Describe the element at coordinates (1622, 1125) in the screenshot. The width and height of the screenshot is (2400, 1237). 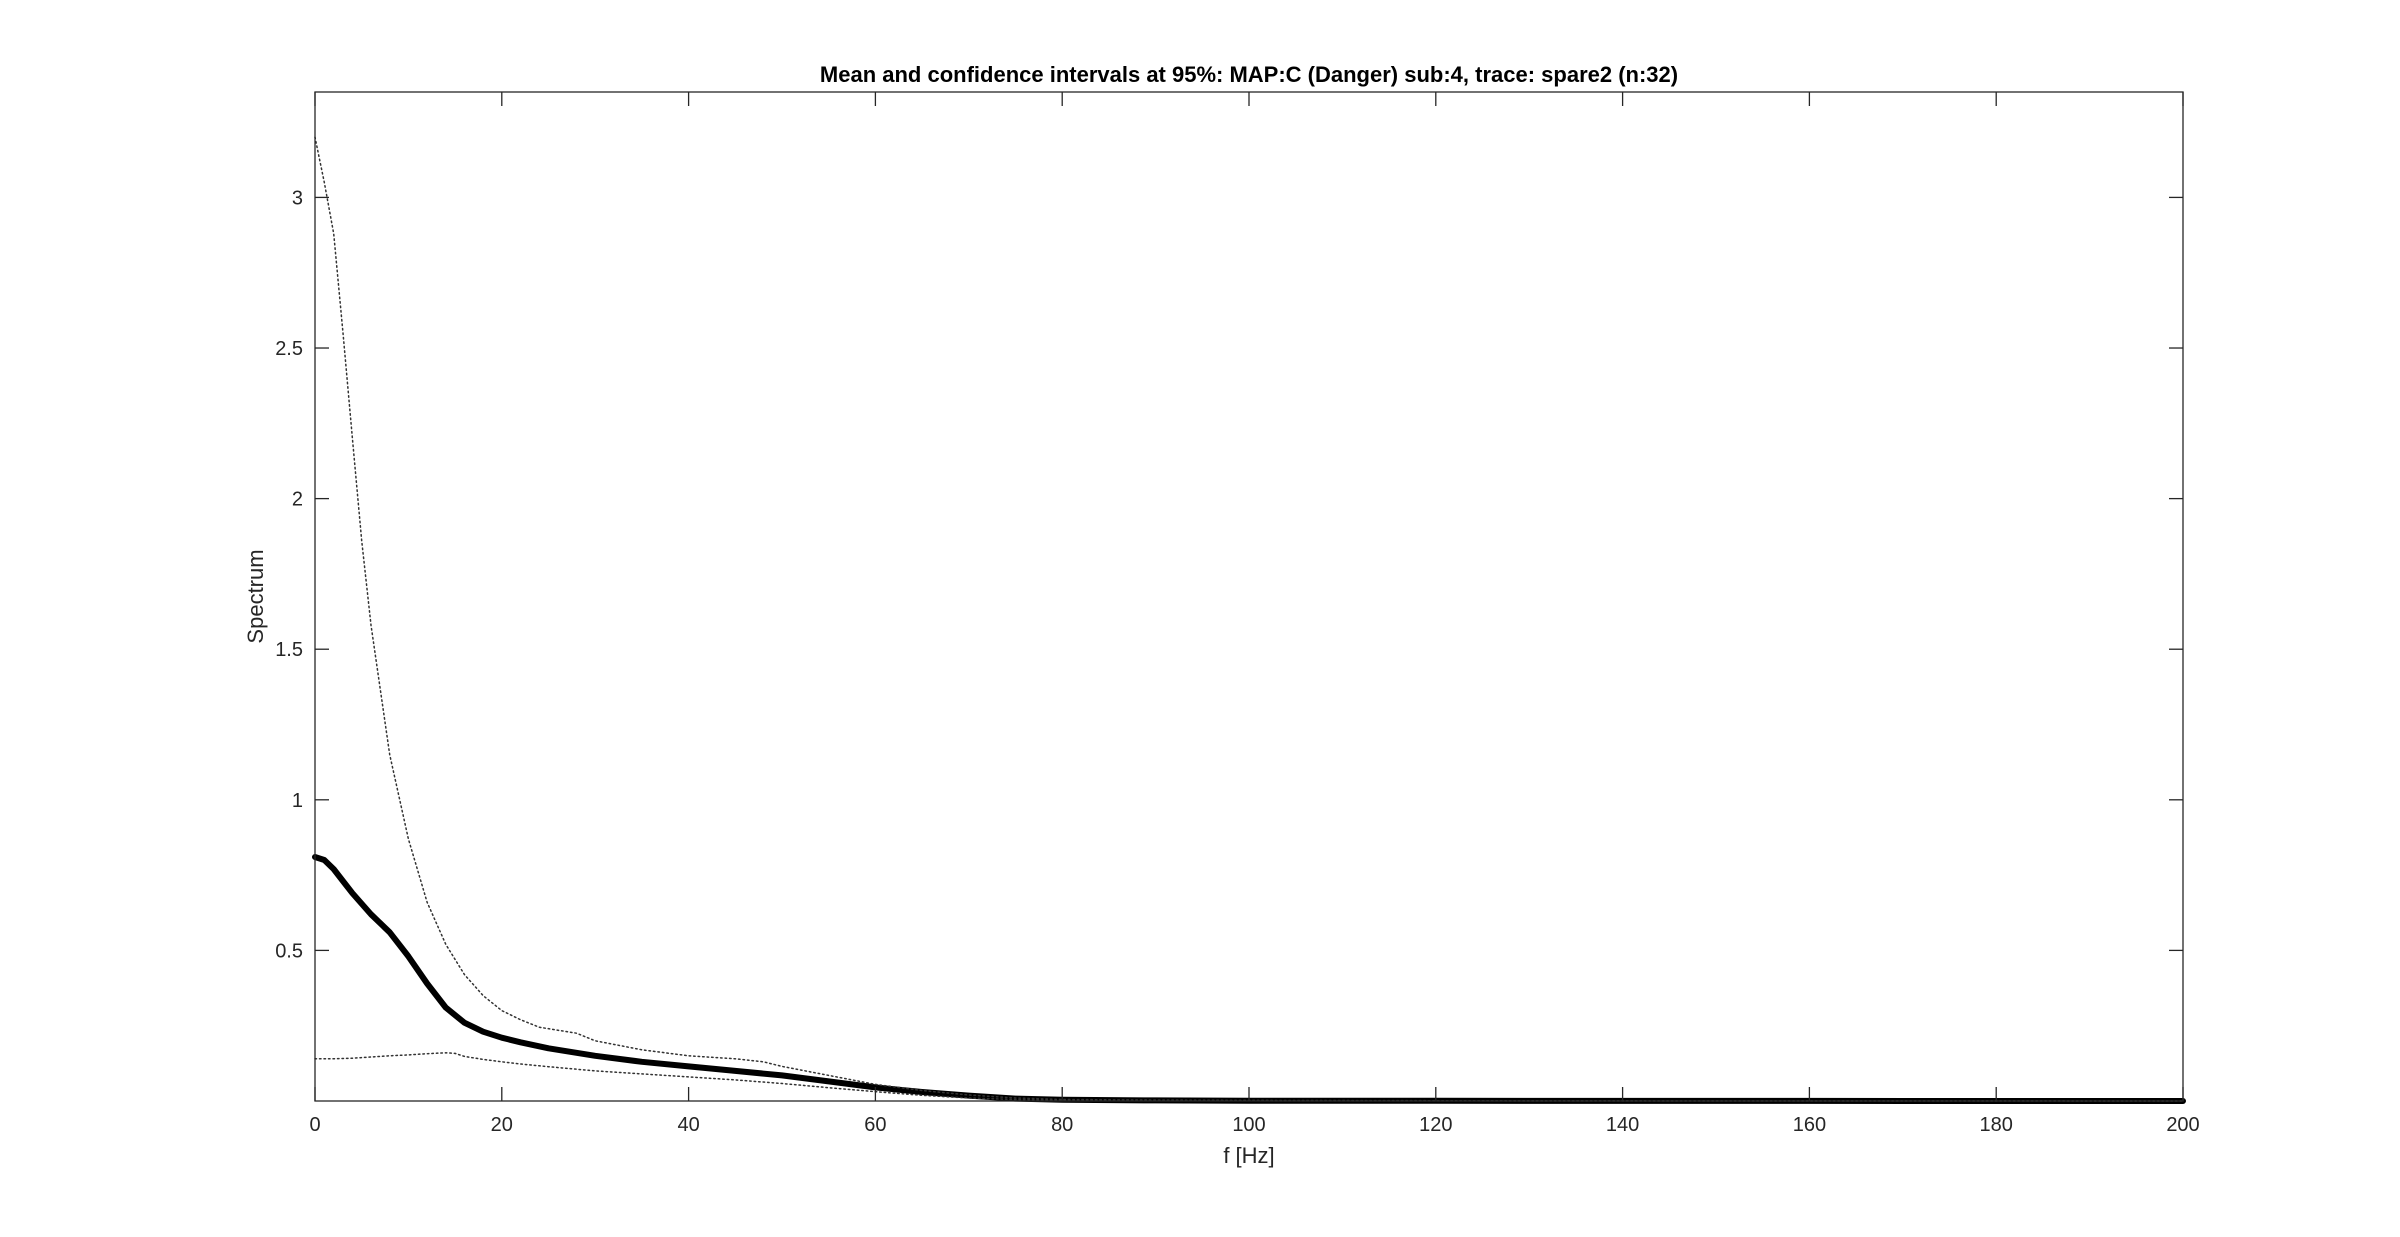
I see `x-tick-label: 140` at that location.